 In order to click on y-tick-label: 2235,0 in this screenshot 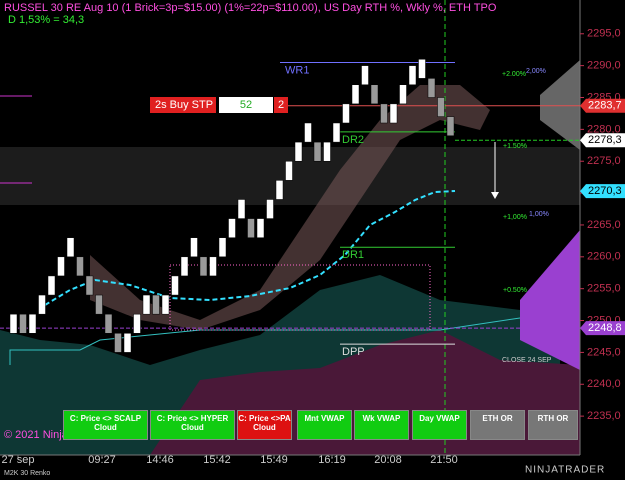, I will do `click(604, 416)`.